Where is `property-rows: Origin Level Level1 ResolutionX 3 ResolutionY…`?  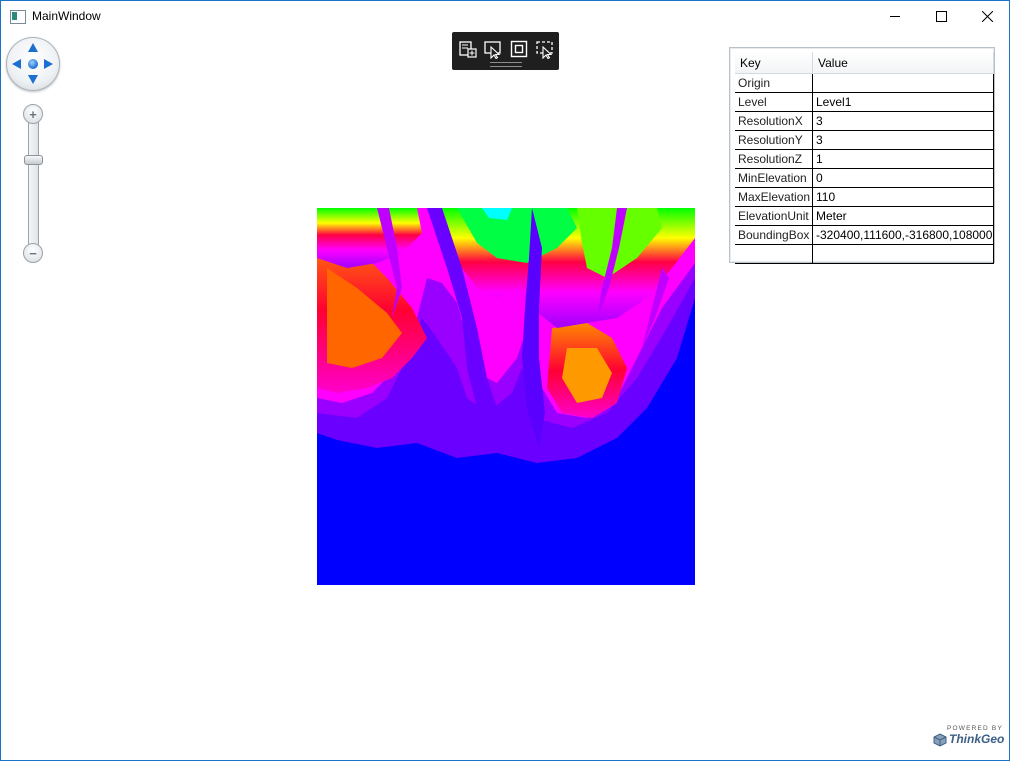 property-rows: Origin Level Level1 ResolutionX 3 ResolutionY… is located at coordinates (864, 168).